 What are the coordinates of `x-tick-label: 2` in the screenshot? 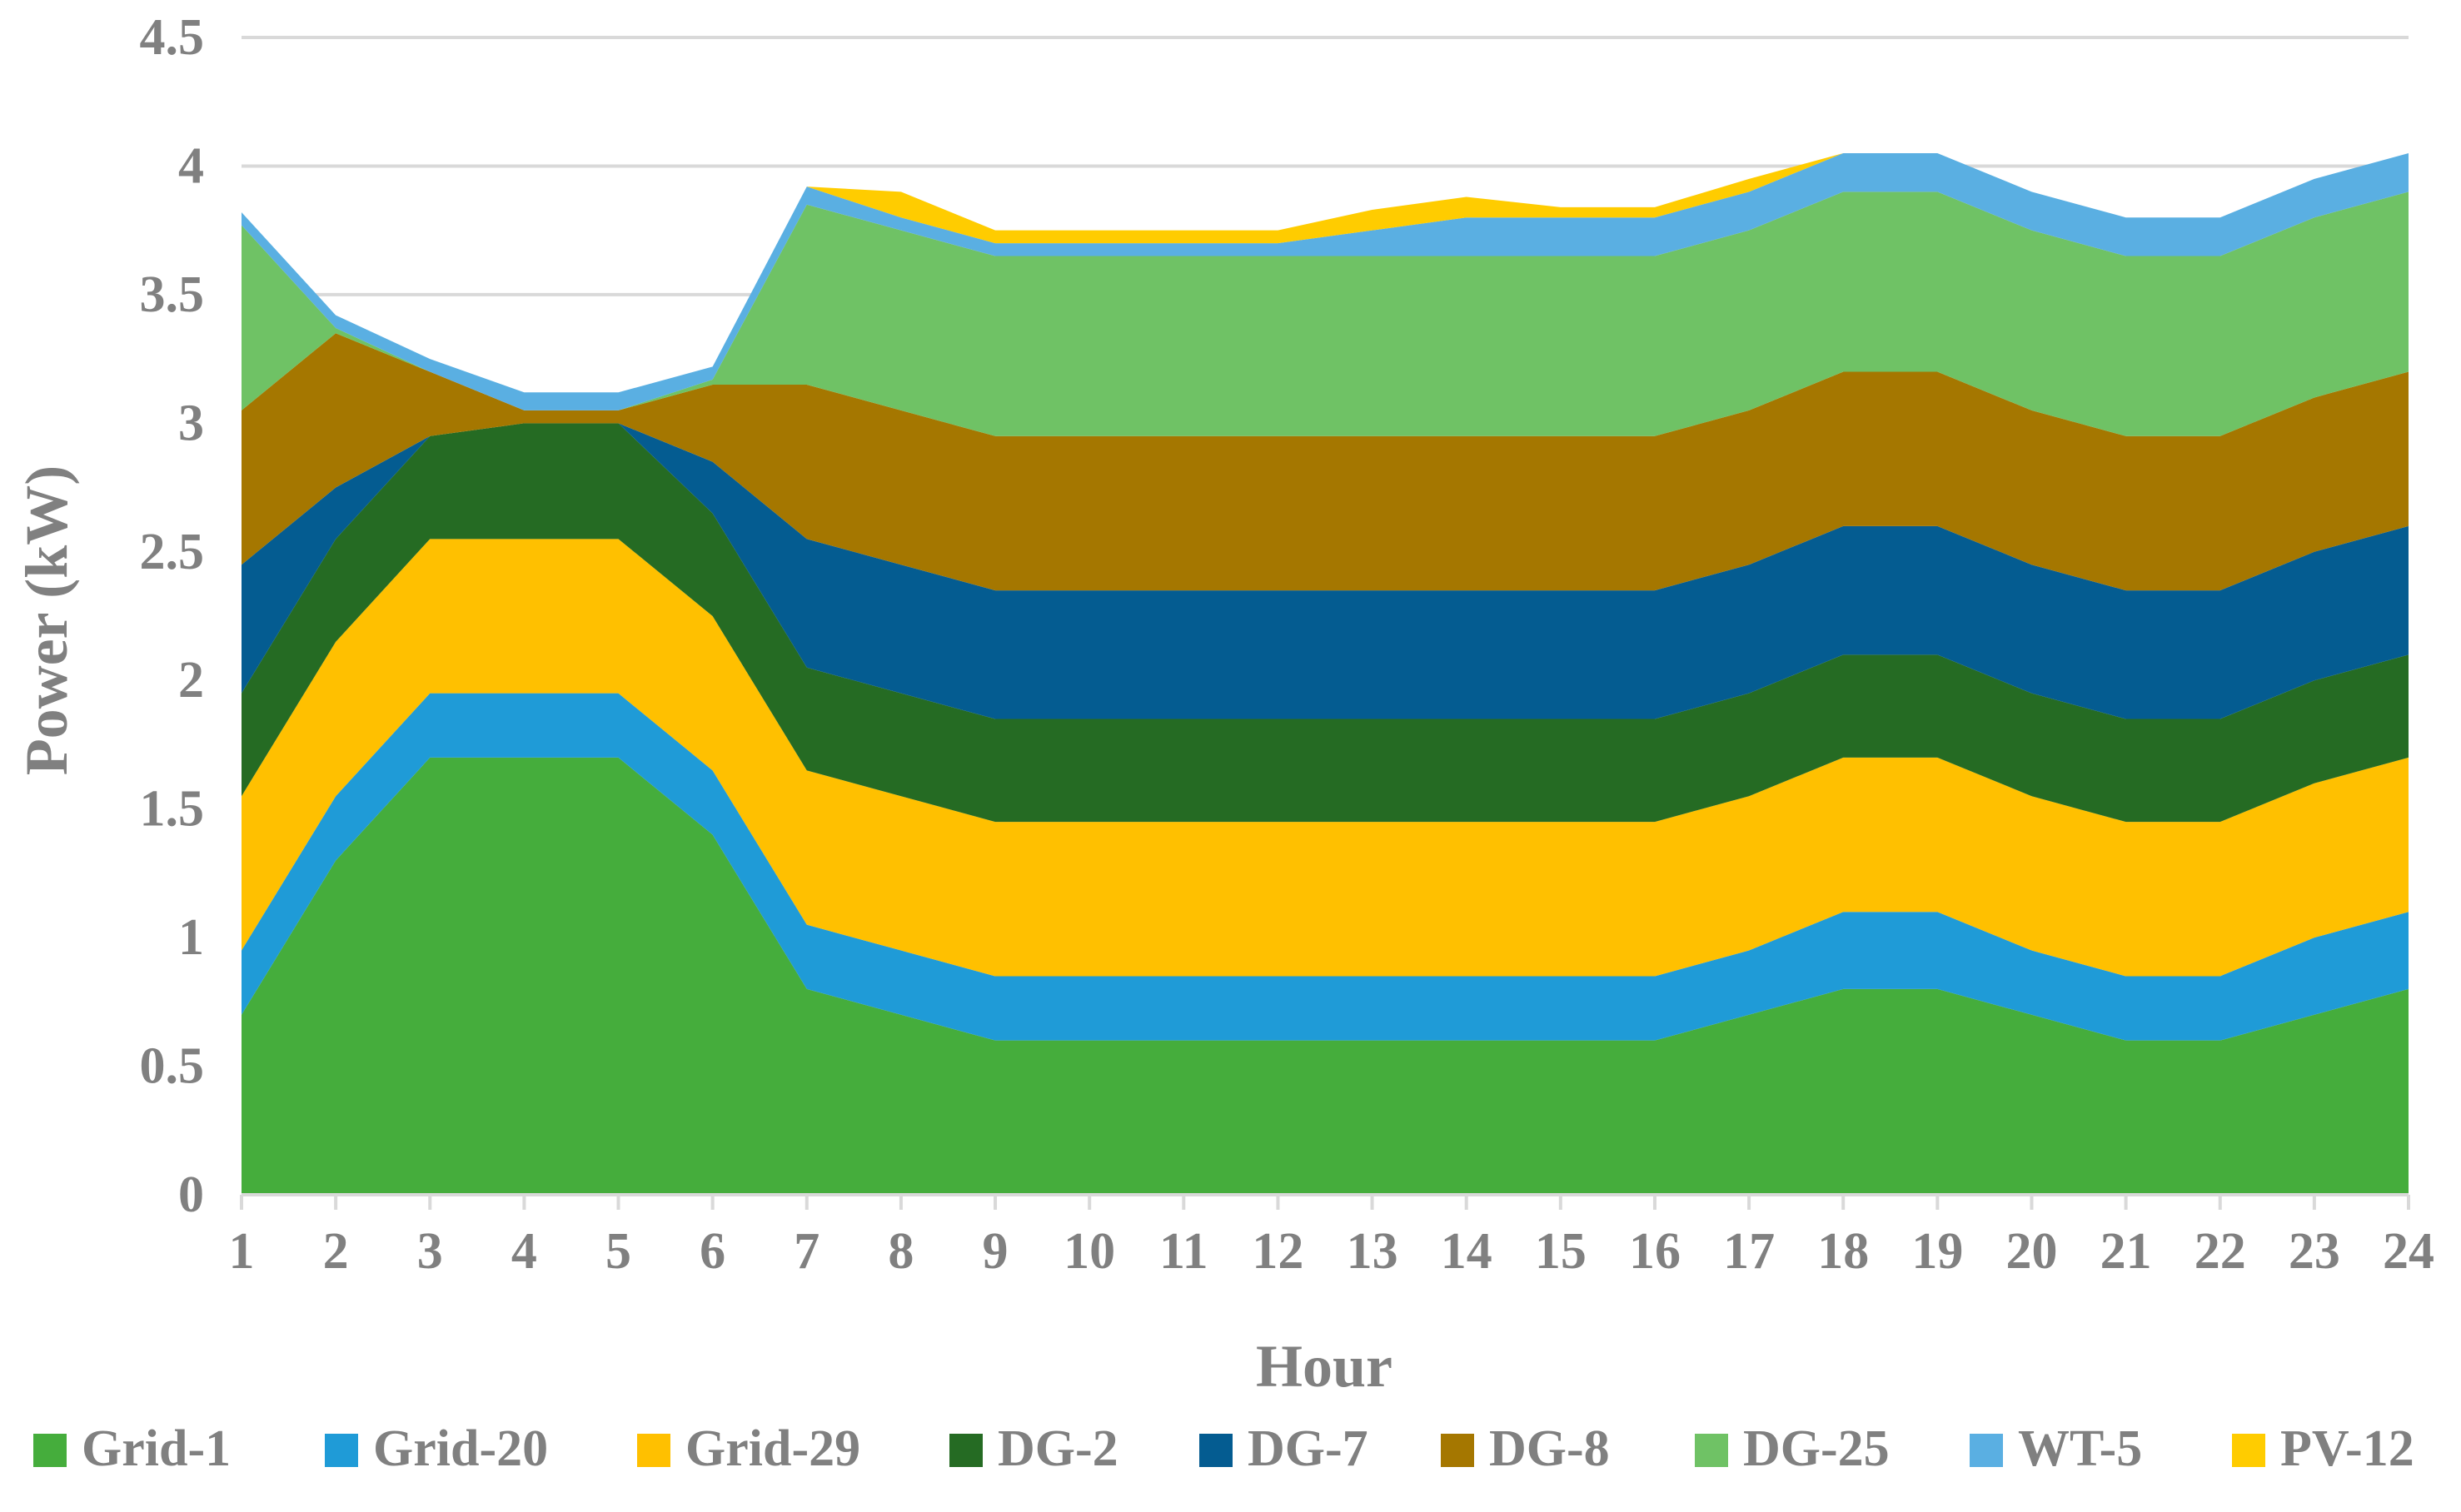 It's located at (336, 1252).